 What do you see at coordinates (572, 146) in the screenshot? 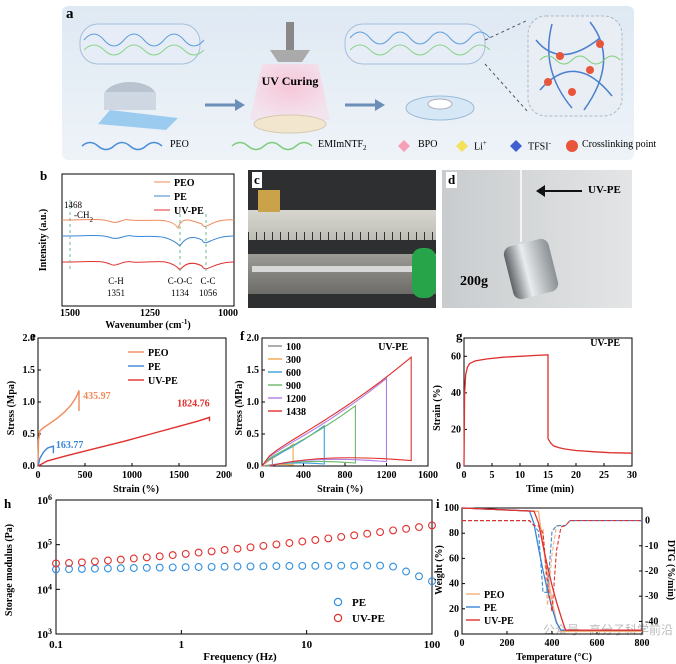
I see `legend-crosslink-icon` at bounding box center [572, 146].